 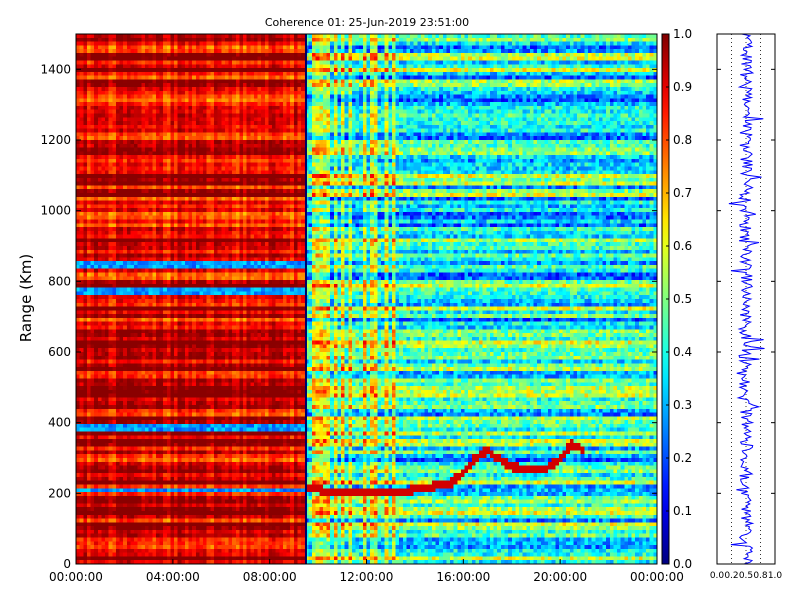 What do you see at coordinates (463, 577) in the screenshot?
I see `x-tick-label: 16:00:00` at bounding box center [463, 577].